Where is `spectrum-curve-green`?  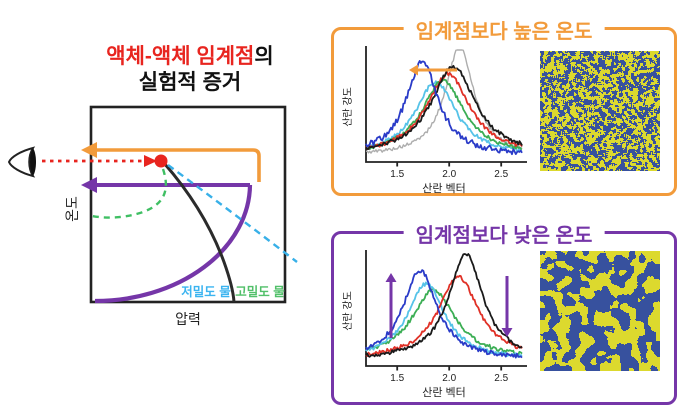
spectrum-curve-green is located at coordinates (444, 114).